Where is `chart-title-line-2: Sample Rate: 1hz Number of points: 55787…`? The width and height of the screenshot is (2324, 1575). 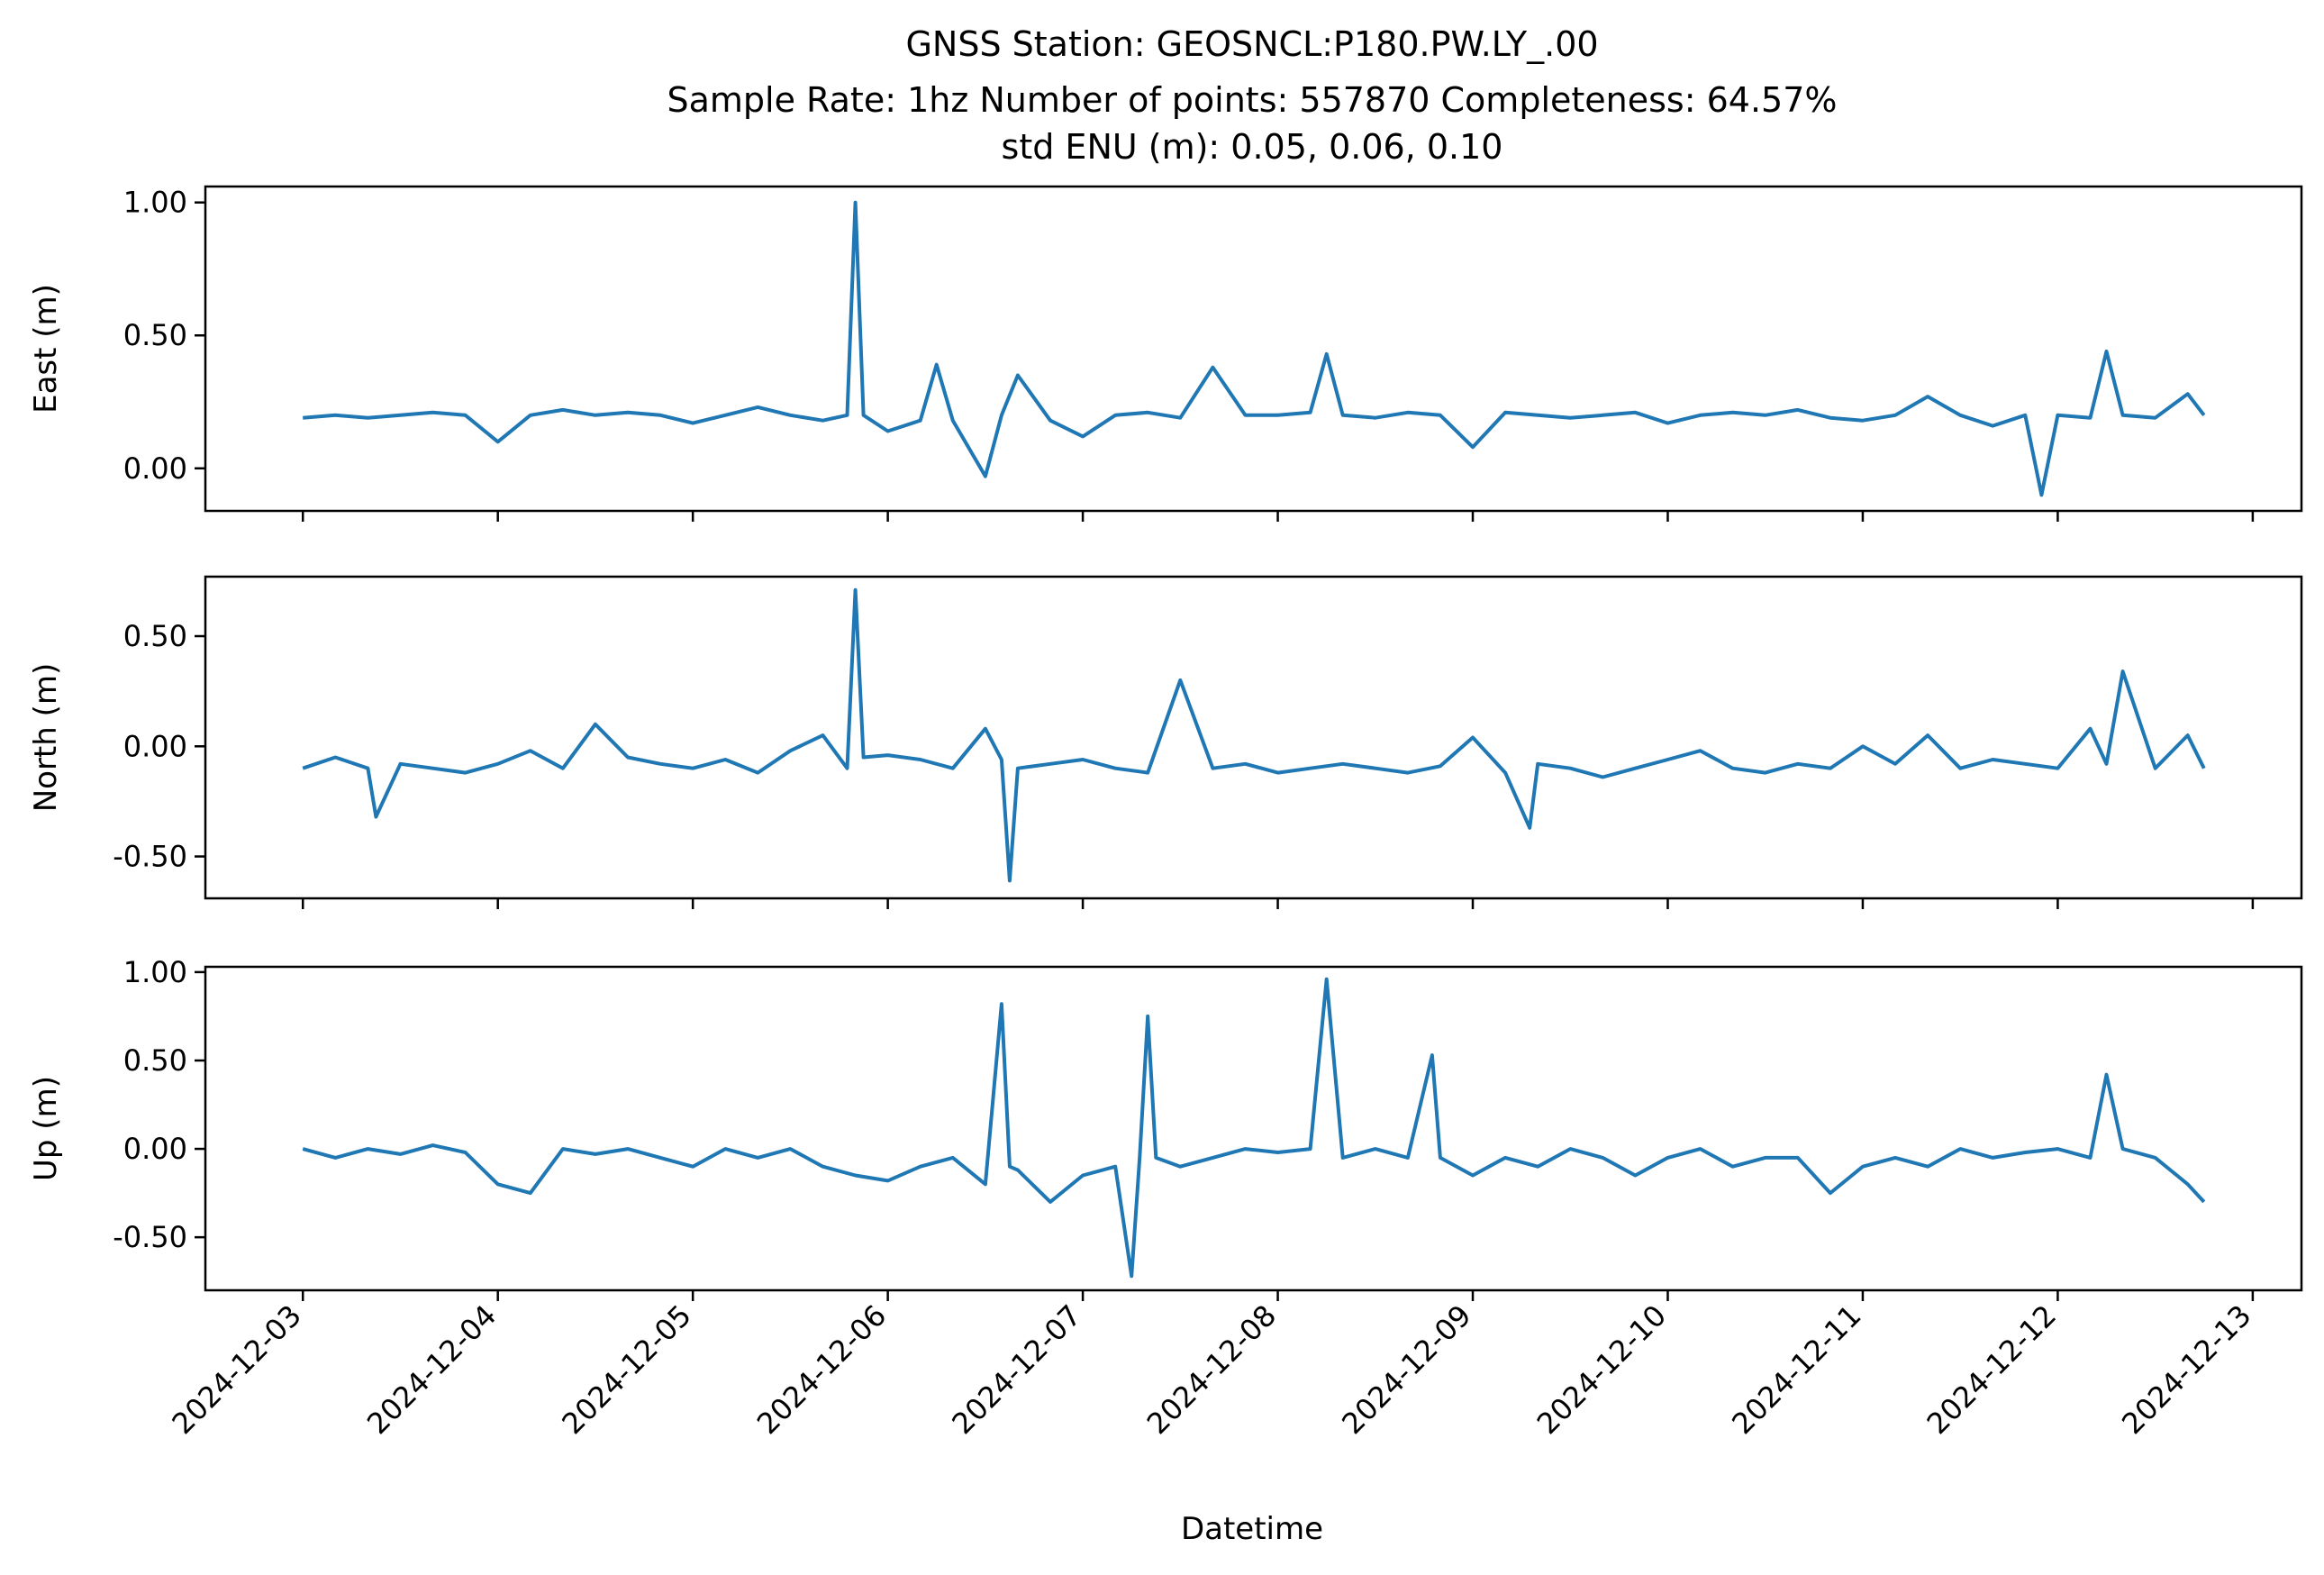 chart-title-line-2: Sample Rate: 1hz Number of points: 55787… is located at coordinates (1252, 100).